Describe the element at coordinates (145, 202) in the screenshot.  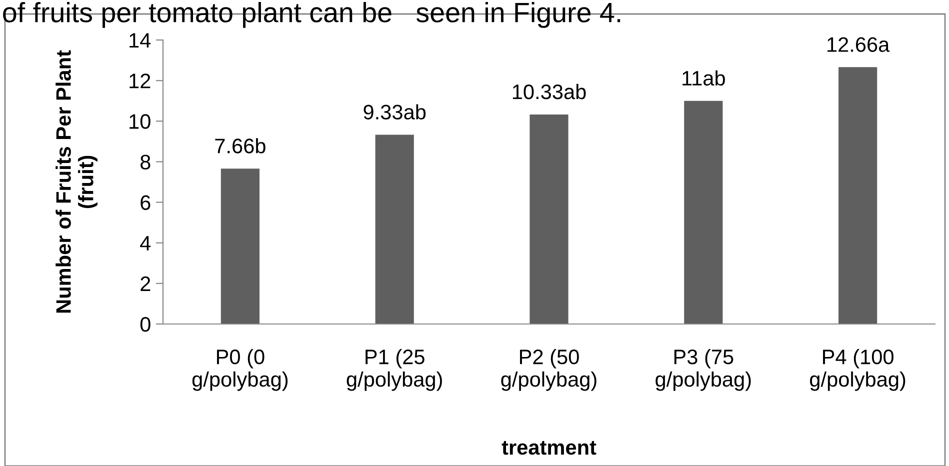
I see `y-tick-label: 6` at that location.